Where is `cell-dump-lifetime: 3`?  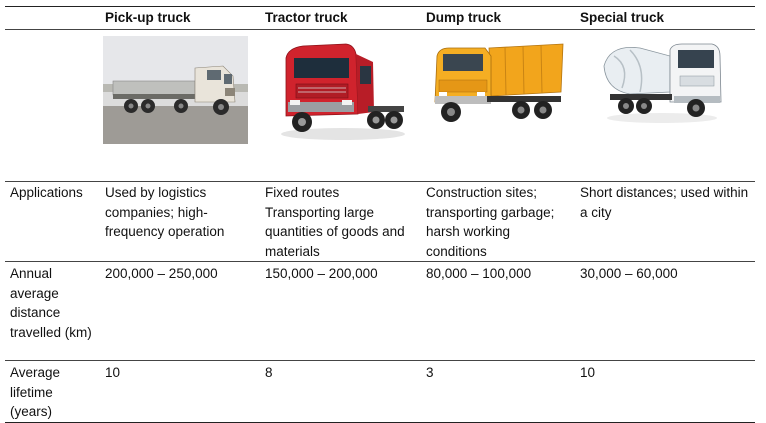
cell-dump-lifetime: 3 is located at coordinates (498, 391).